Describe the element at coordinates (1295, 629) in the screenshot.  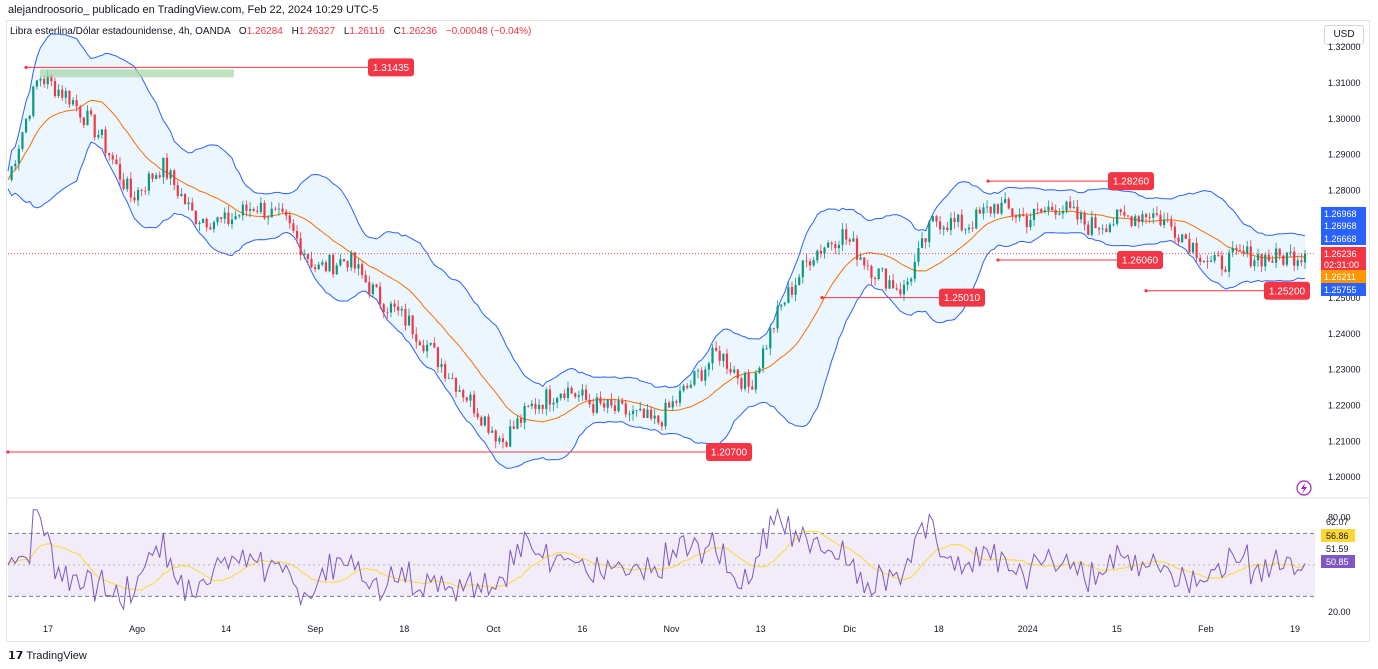
I see `time-axis-tick: 19` at that location.